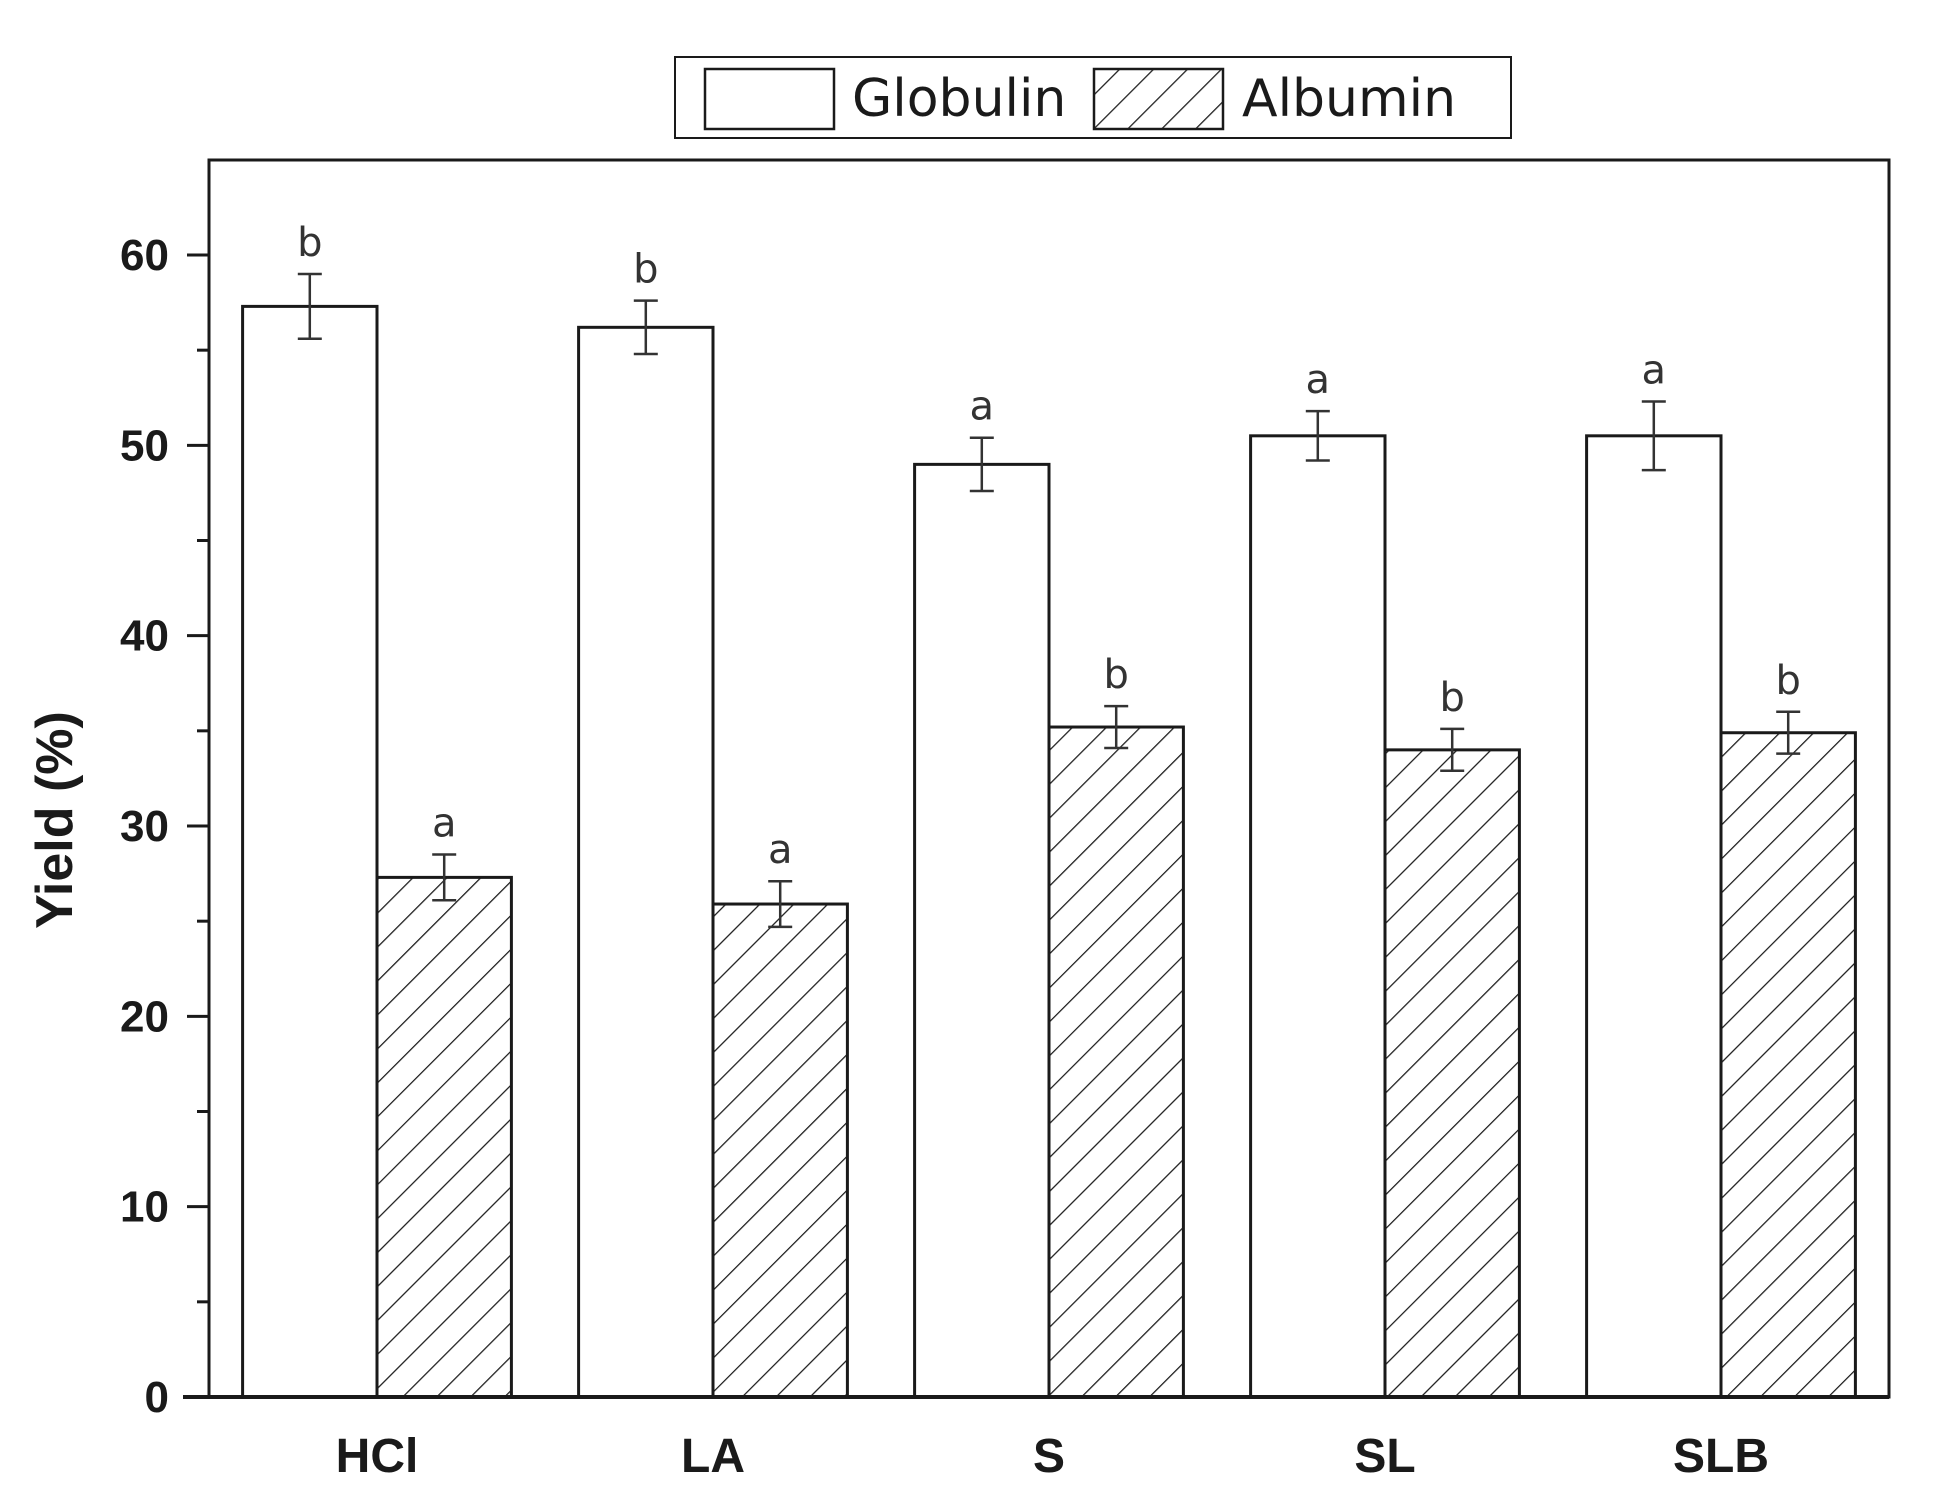 The height and width of the screenshot is (1493, 1951). What do you see at coordinates (1384, 1456) in the screenshot?
I see `x-category-label: SL` at bounding box center [1384, 1456].